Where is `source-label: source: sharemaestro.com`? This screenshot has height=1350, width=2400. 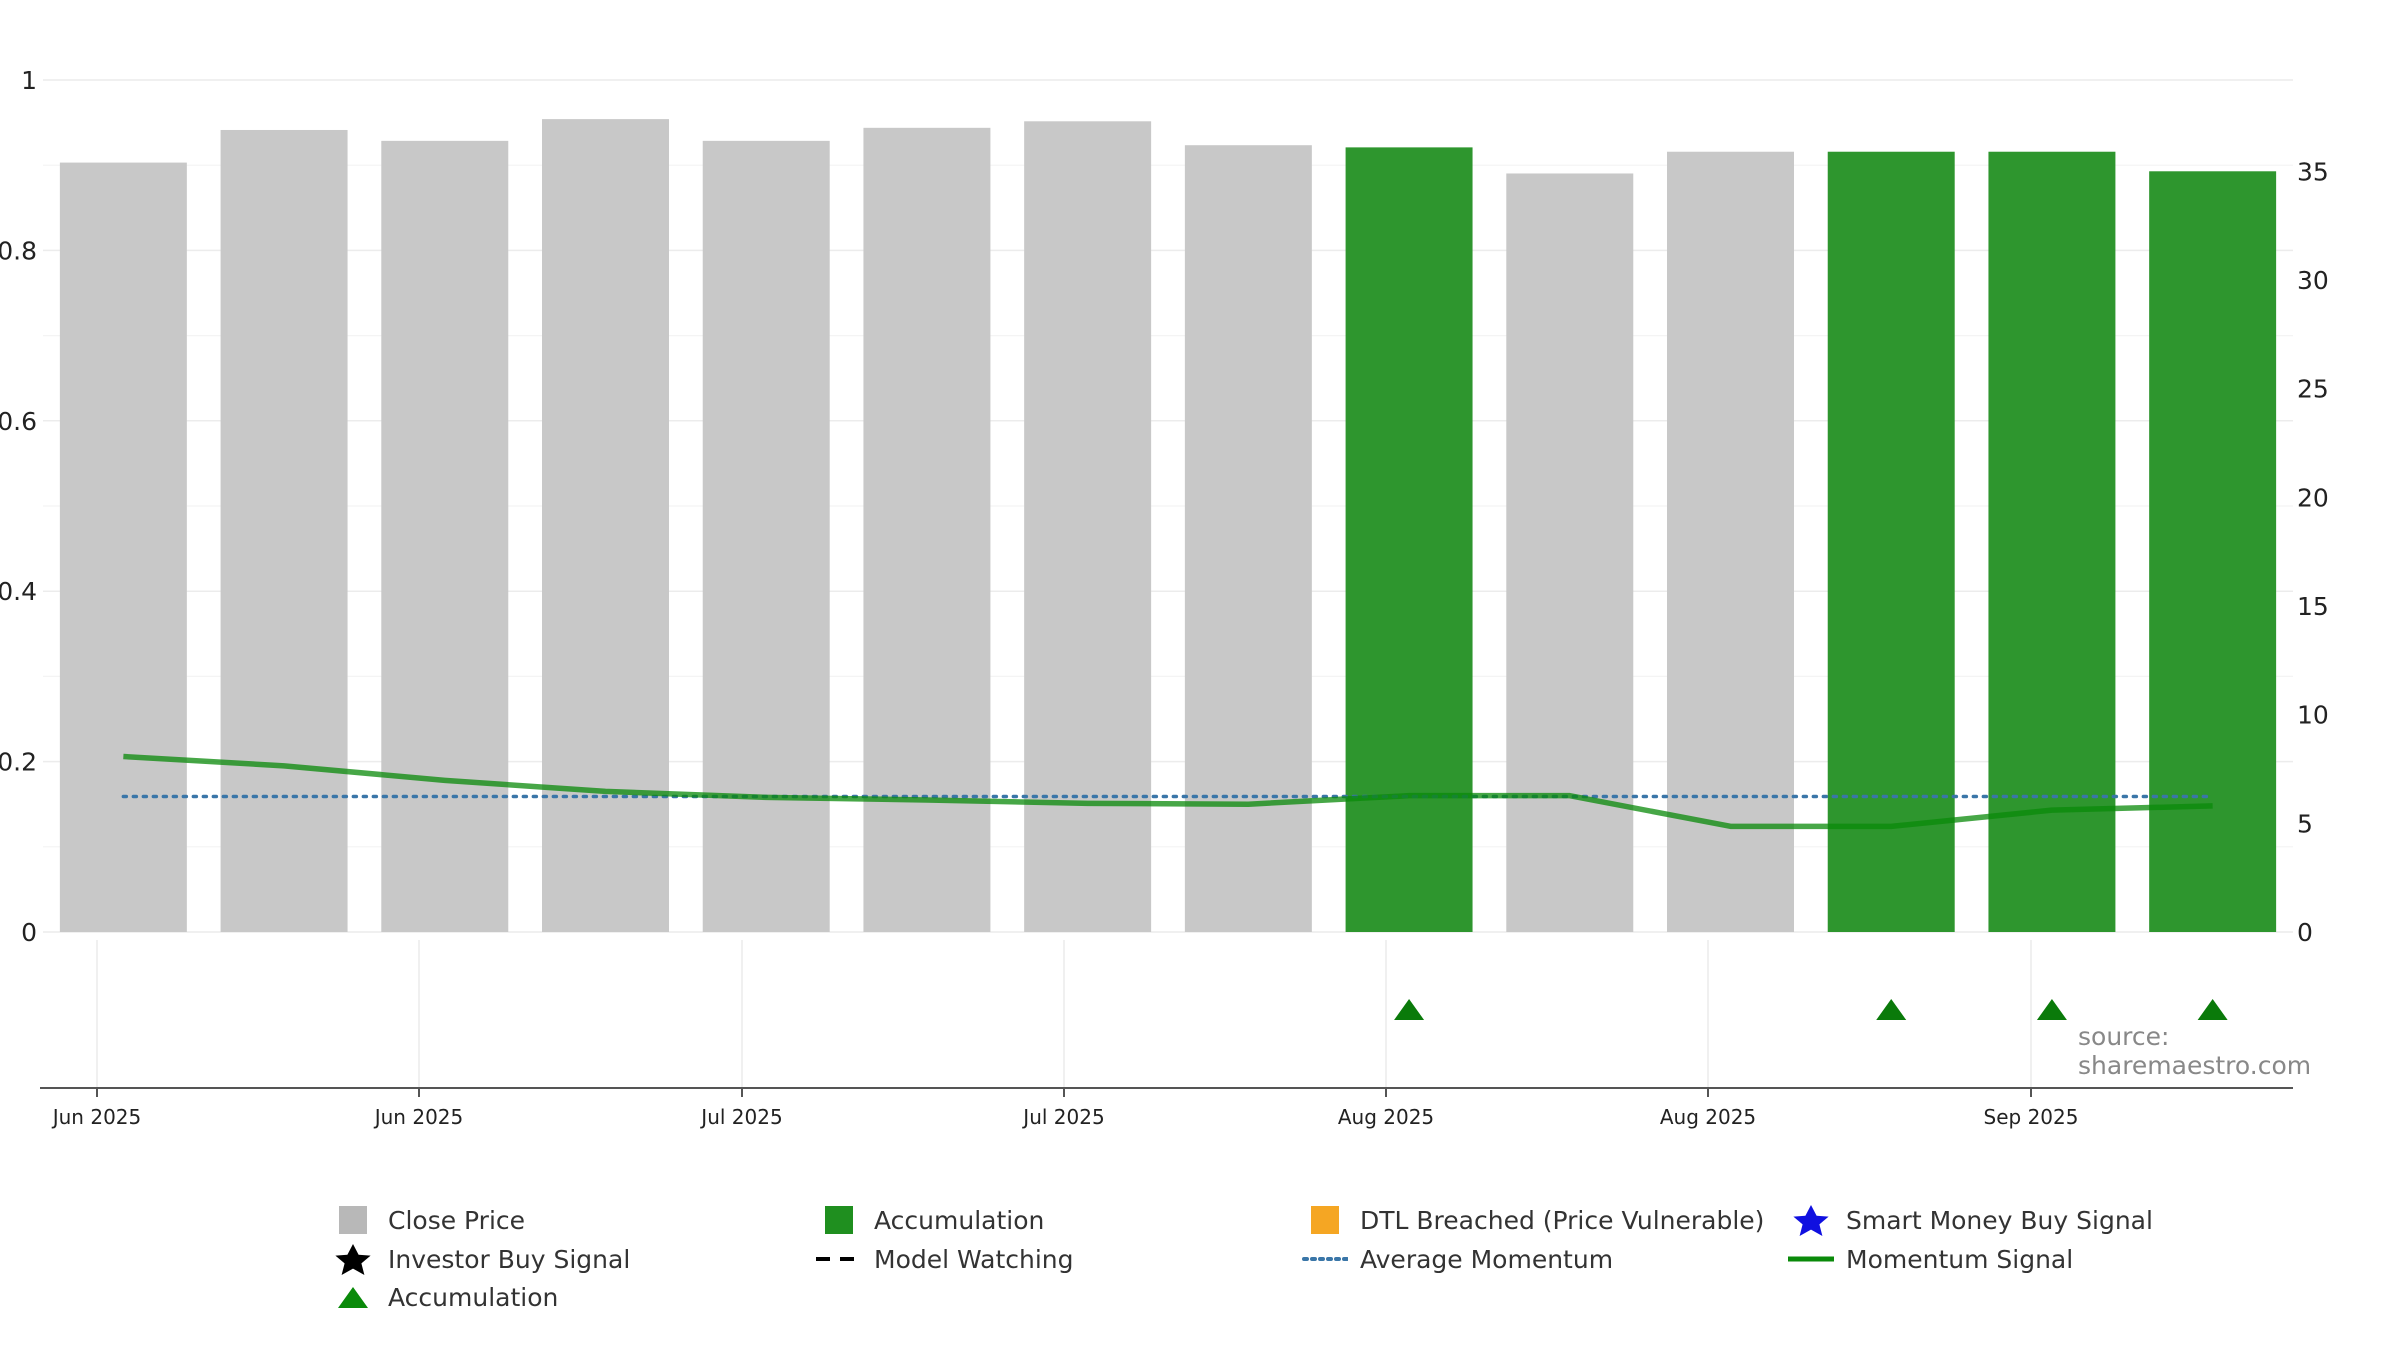
source-label: source: sharemaestro.com is located at coordinates (2239, 1051).